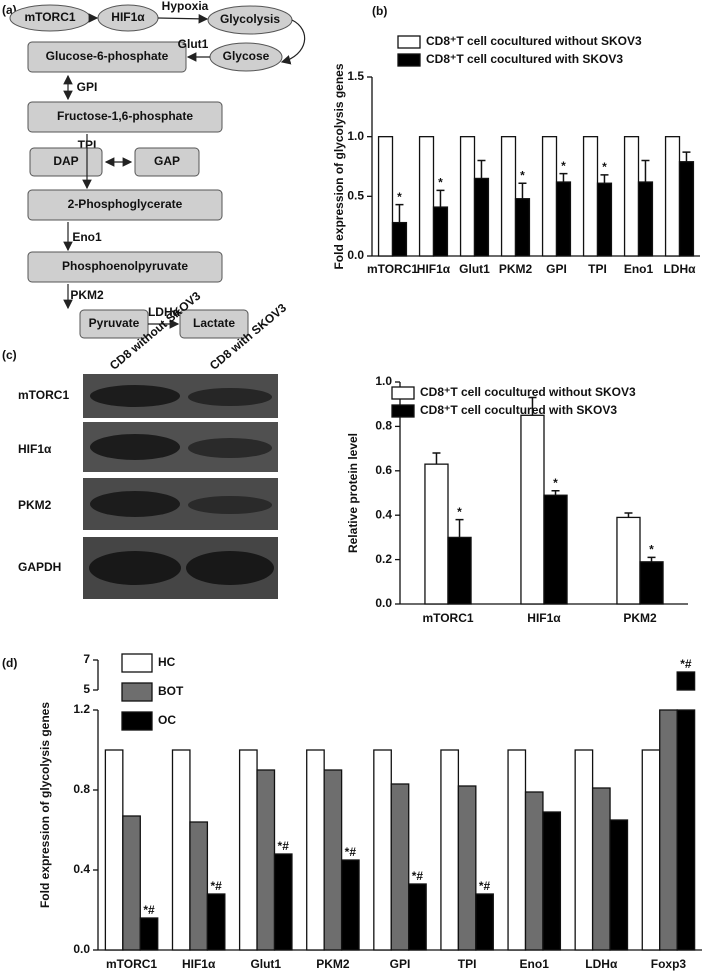  Describe the element at coordinates (107, 56) in the screenshot. I see `node-label: Glucose-6-phosphate` at that location.